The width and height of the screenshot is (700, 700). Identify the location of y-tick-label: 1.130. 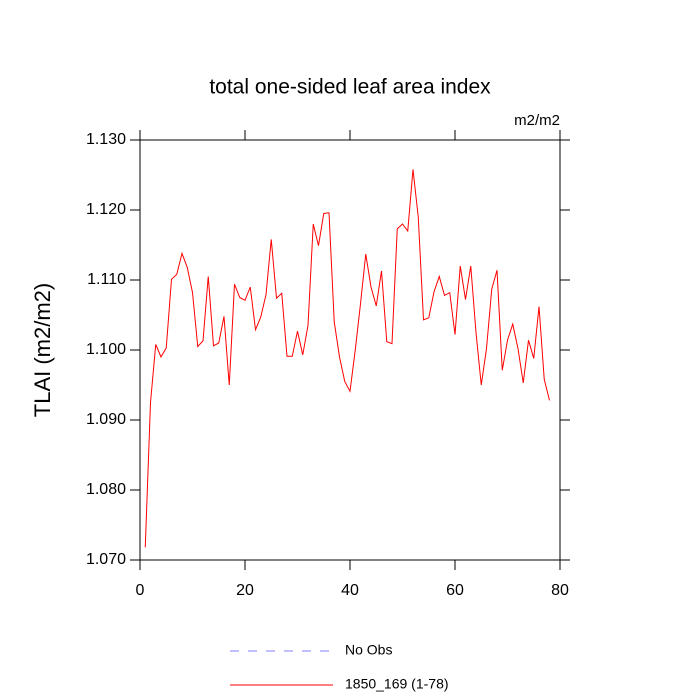
(106, 139).